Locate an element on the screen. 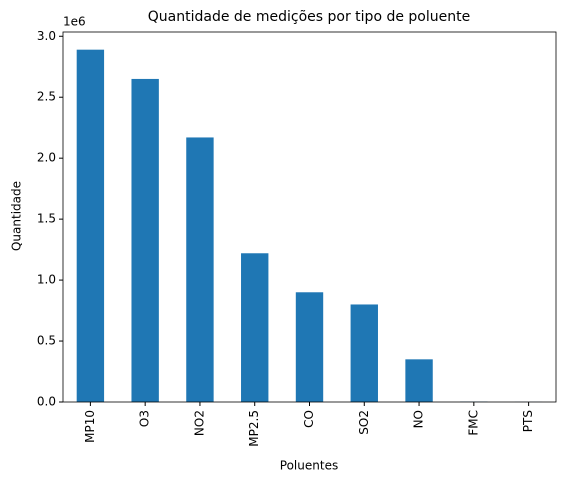 The height and width of the screenshot is (483, 567). x-tick-label: MP2.5 is located at coordinates (254, 428).